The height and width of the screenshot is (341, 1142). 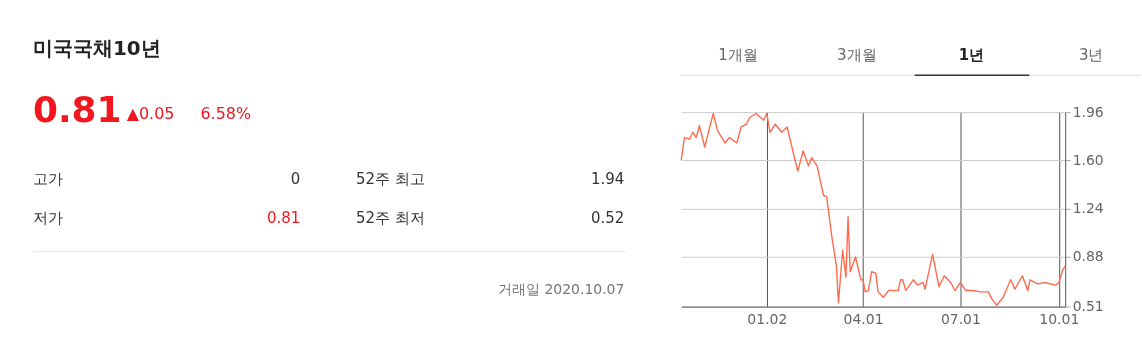 I want to click on text: 고가, so click(x=47, y=178).